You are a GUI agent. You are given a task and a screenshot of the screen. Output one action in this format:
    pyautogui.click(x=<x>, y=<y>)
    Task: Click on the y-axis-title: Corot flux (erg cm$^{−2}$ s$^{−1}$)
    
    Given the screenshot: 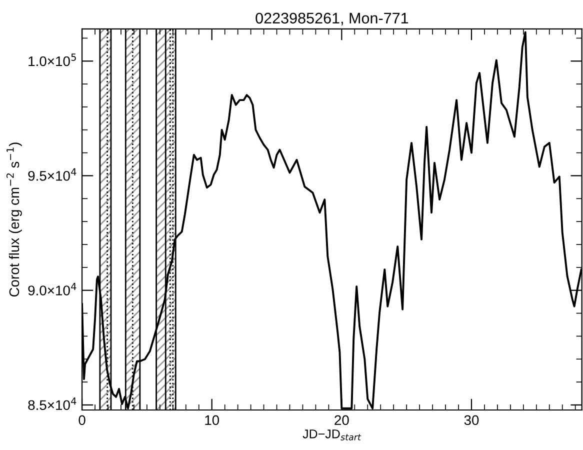 What is the action you would take?
    pyautogui.click(x=14, y=219)
    